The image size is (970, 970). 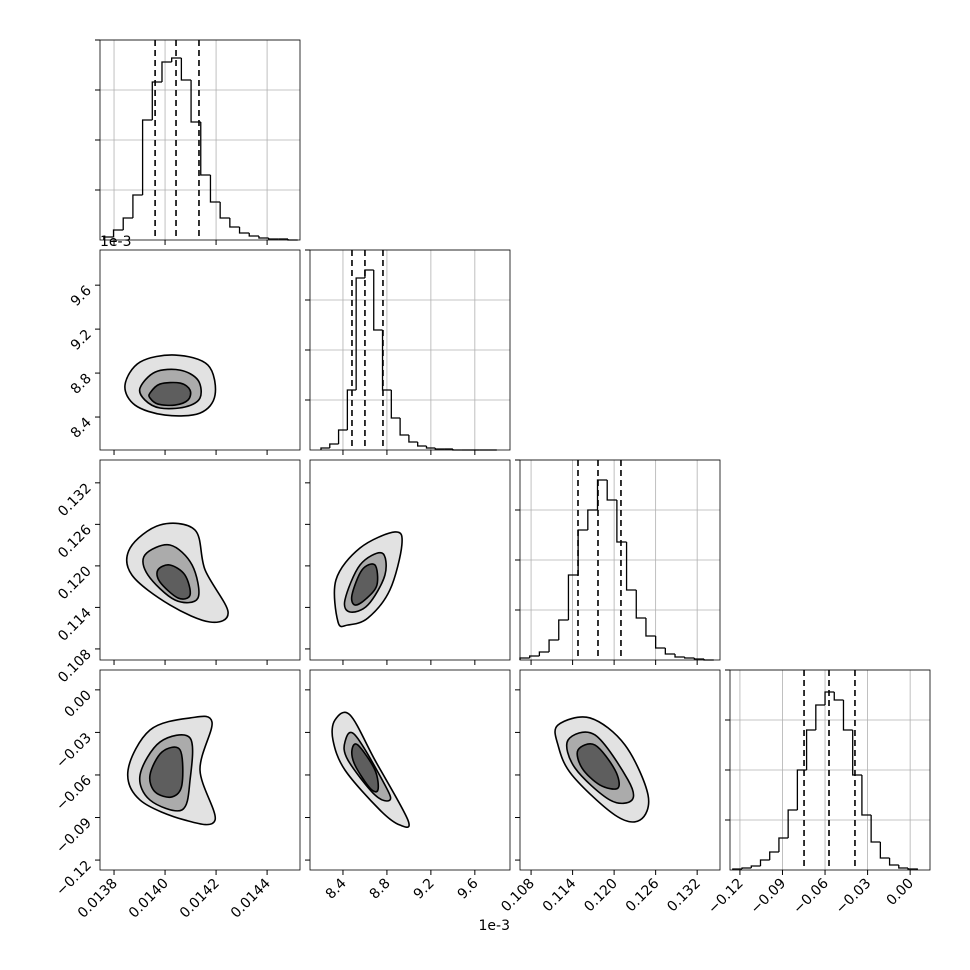 I want to click on x-tick-label: 0.108, so click(x=518, y=896).